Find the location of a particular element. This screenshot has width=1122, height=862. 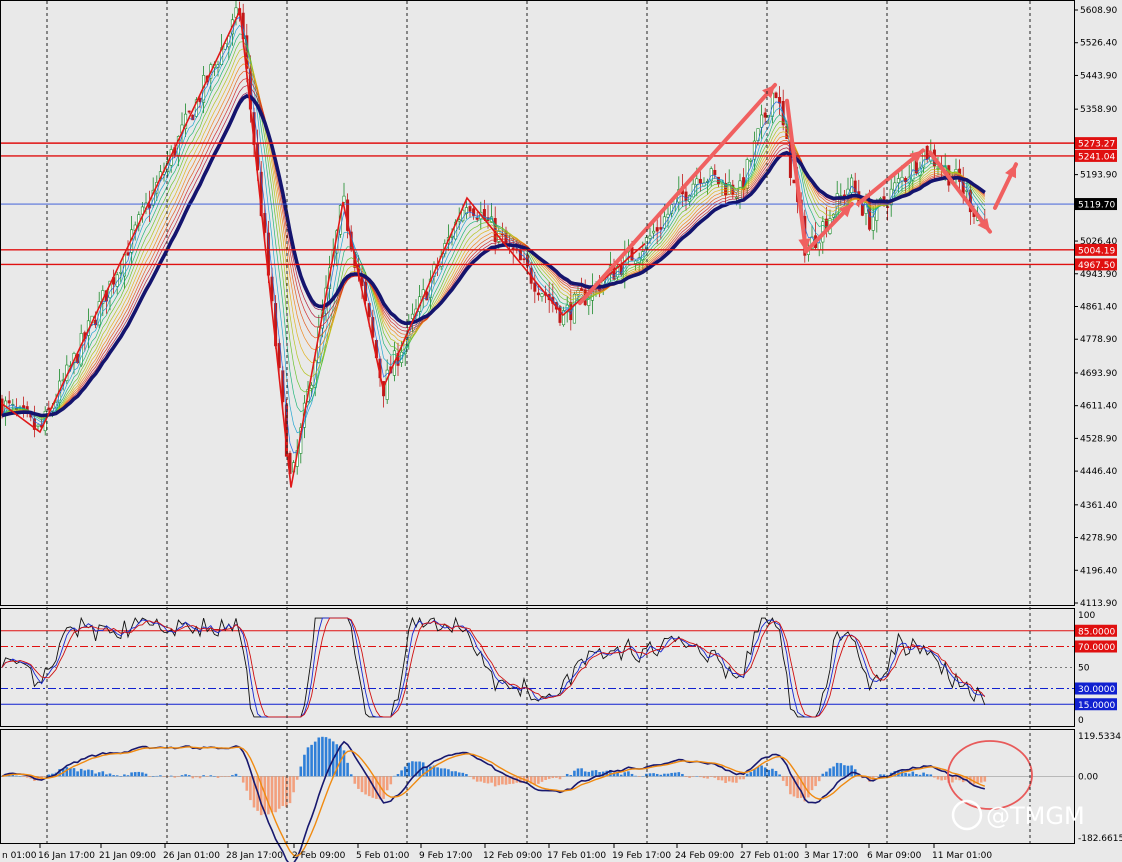

oscillator-pane is located at coordinates (537, 667).